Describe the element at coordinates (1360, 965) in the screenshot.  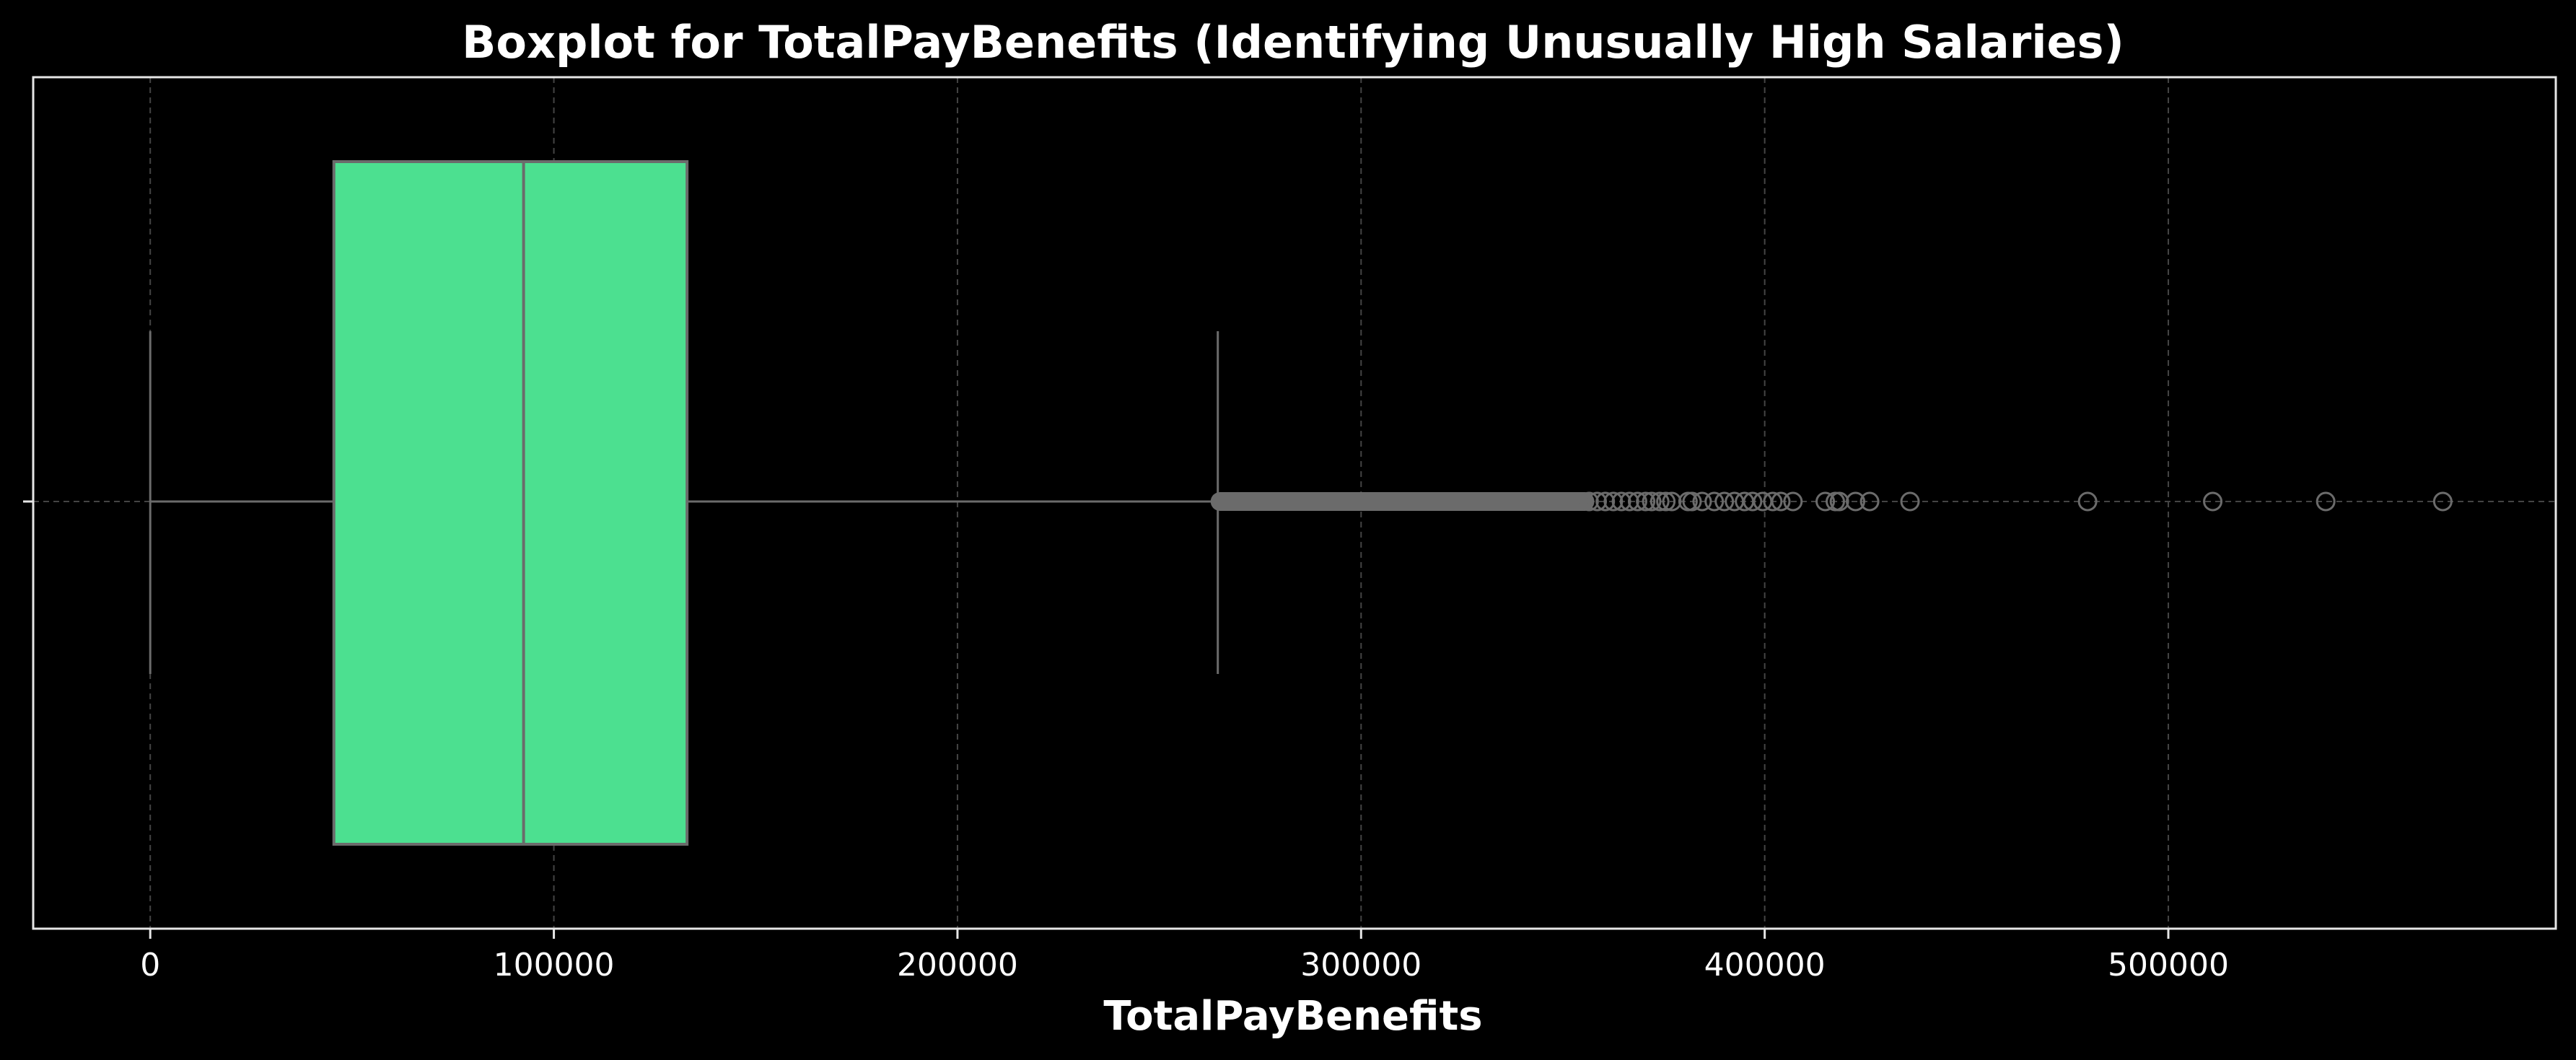
I see `x-tick-label: 300000` at that location.